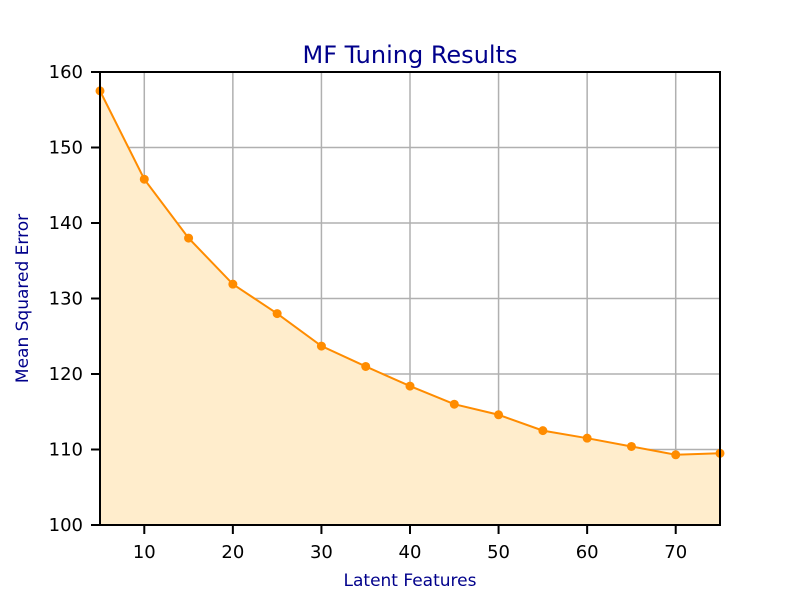 The height and width of the screenshot is (600, 800). I want to click on y-tick-label: 150, so click(66, 148).